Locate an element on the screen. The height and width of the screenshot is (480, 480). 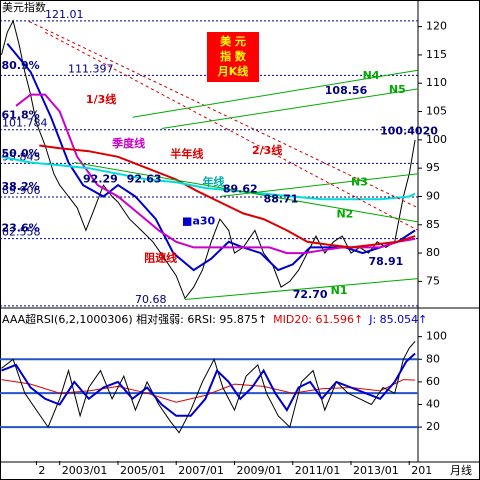
annotation: 88.71 is located at coordinates (281, 198).